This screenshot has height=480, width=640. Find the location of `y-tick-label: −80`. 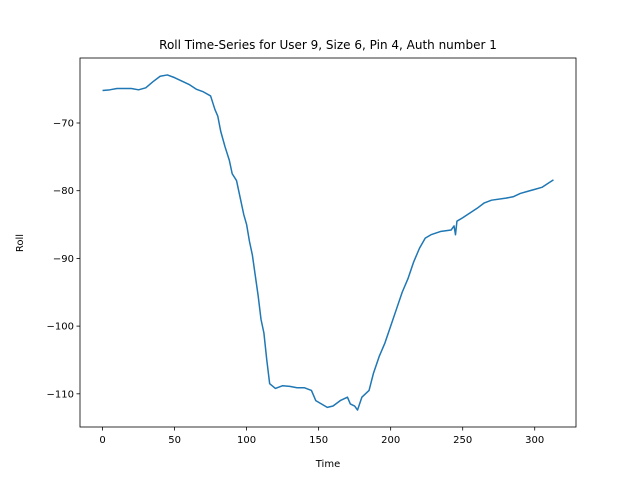

y-tick-label: −80 is located at coordinates (63, 191).